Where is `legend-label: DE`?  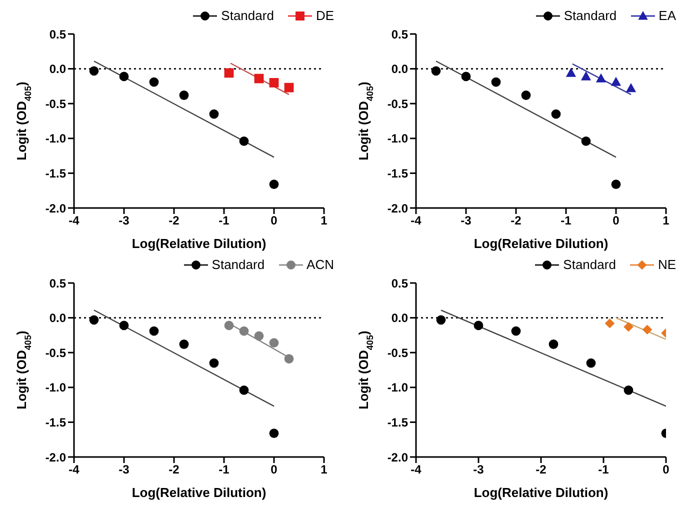
legend-label: DE is located at coordinates (325, 15).